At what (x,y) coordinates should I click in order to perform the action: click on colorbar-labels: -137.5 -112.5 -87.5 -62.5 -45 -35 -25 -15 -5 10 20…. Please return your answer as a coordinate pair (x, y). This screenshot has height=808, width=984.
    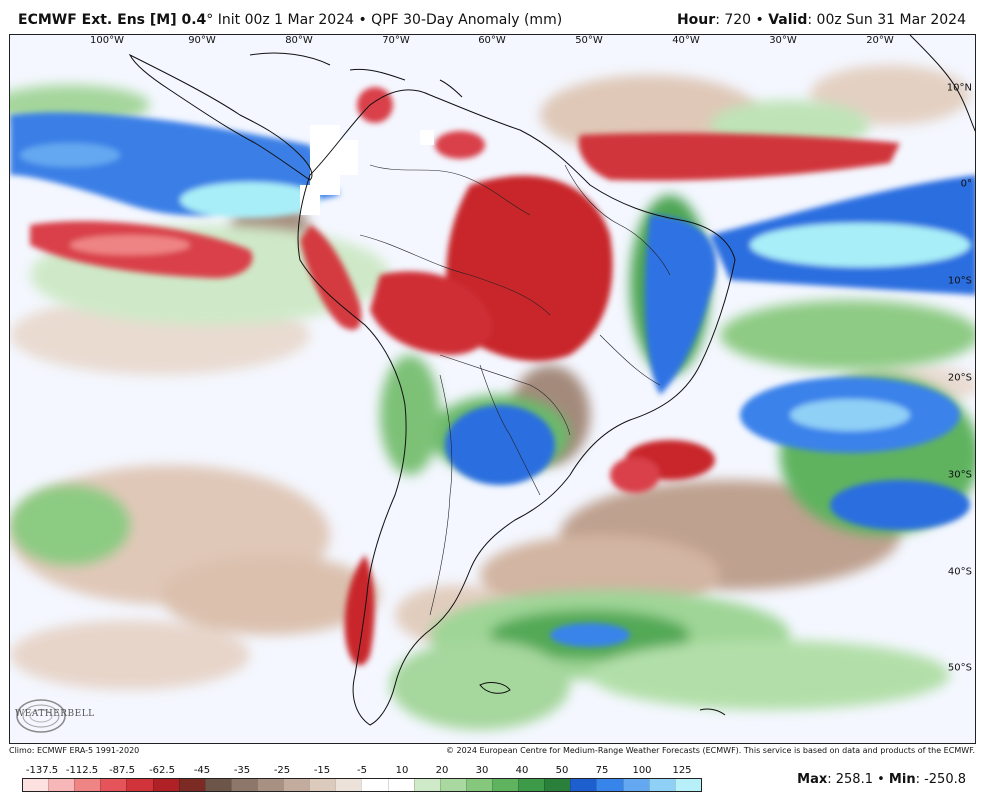
    Looking at the image, I should click on (362, 771).